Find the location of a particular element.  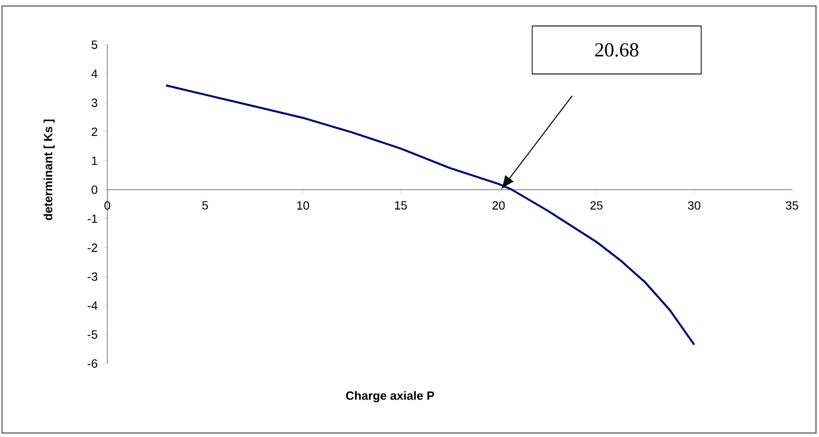

x-tick-label: 5 is located at coordinates (205, 205).